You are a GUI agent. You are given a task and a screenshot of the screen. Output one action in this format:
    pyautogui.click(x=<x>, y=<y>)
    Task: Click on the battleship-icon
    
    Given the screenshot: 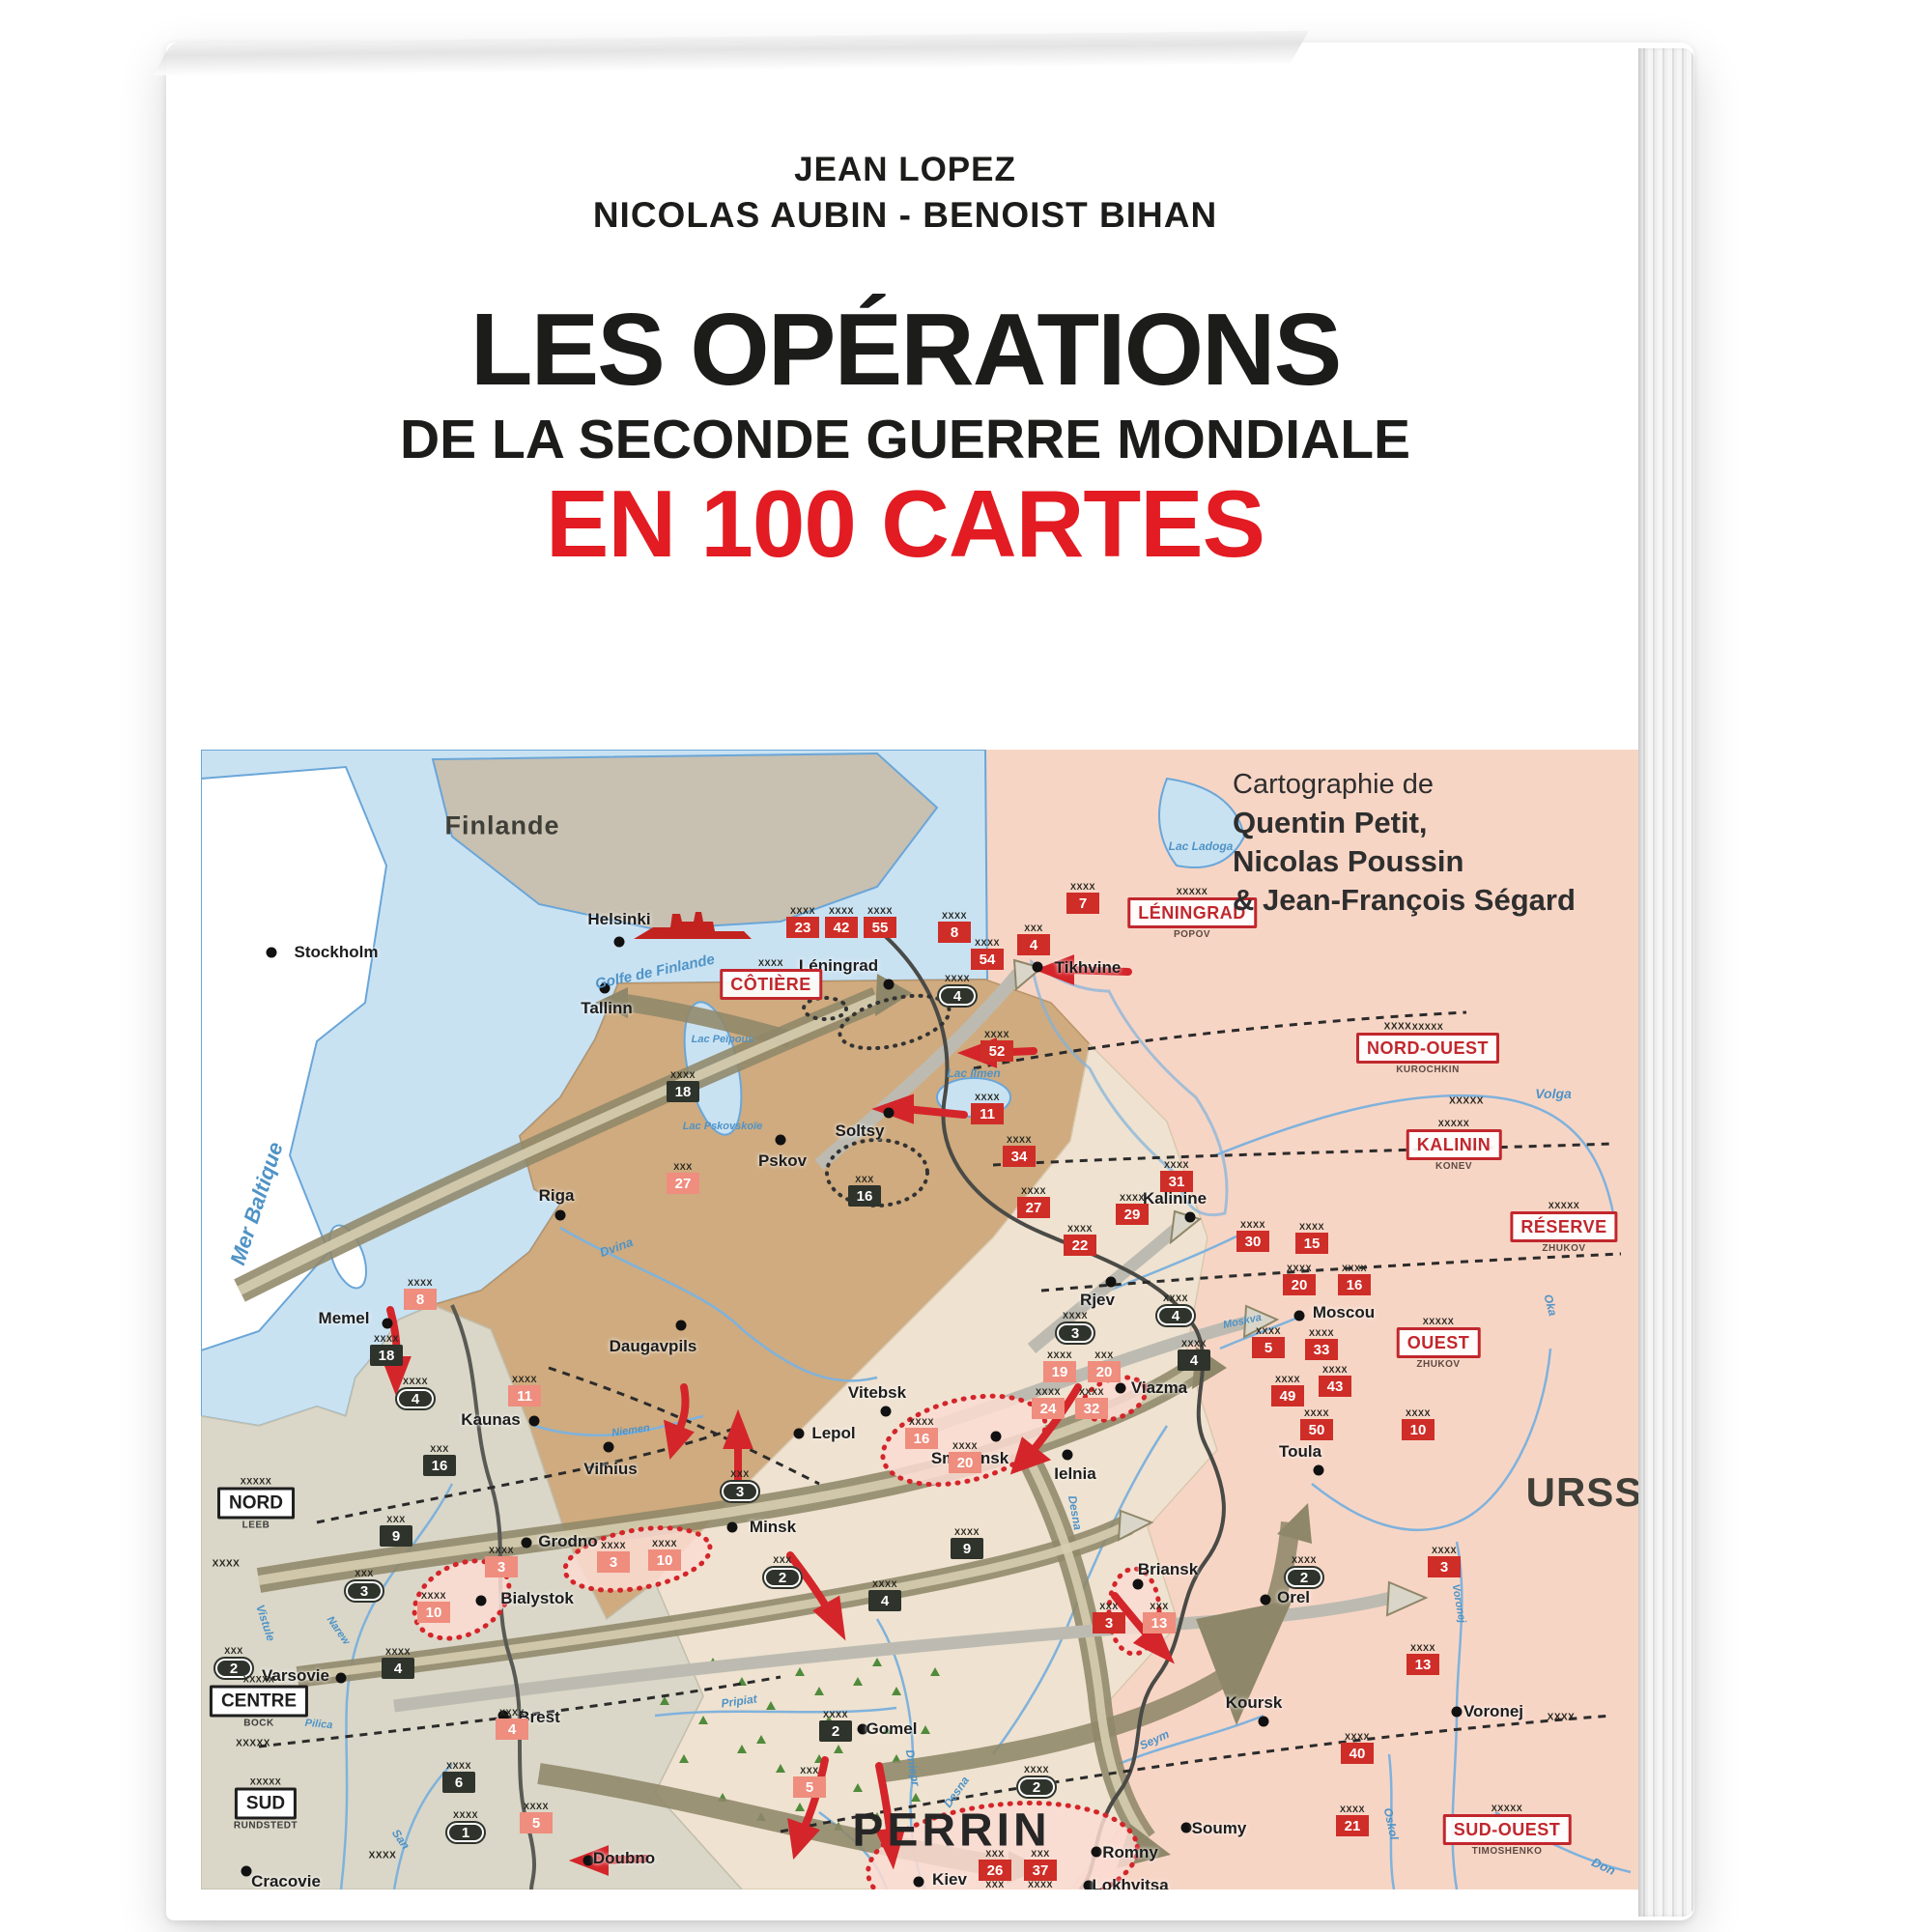 What is the action you would take?
    pyautogui.click(x=693, y=925)
    